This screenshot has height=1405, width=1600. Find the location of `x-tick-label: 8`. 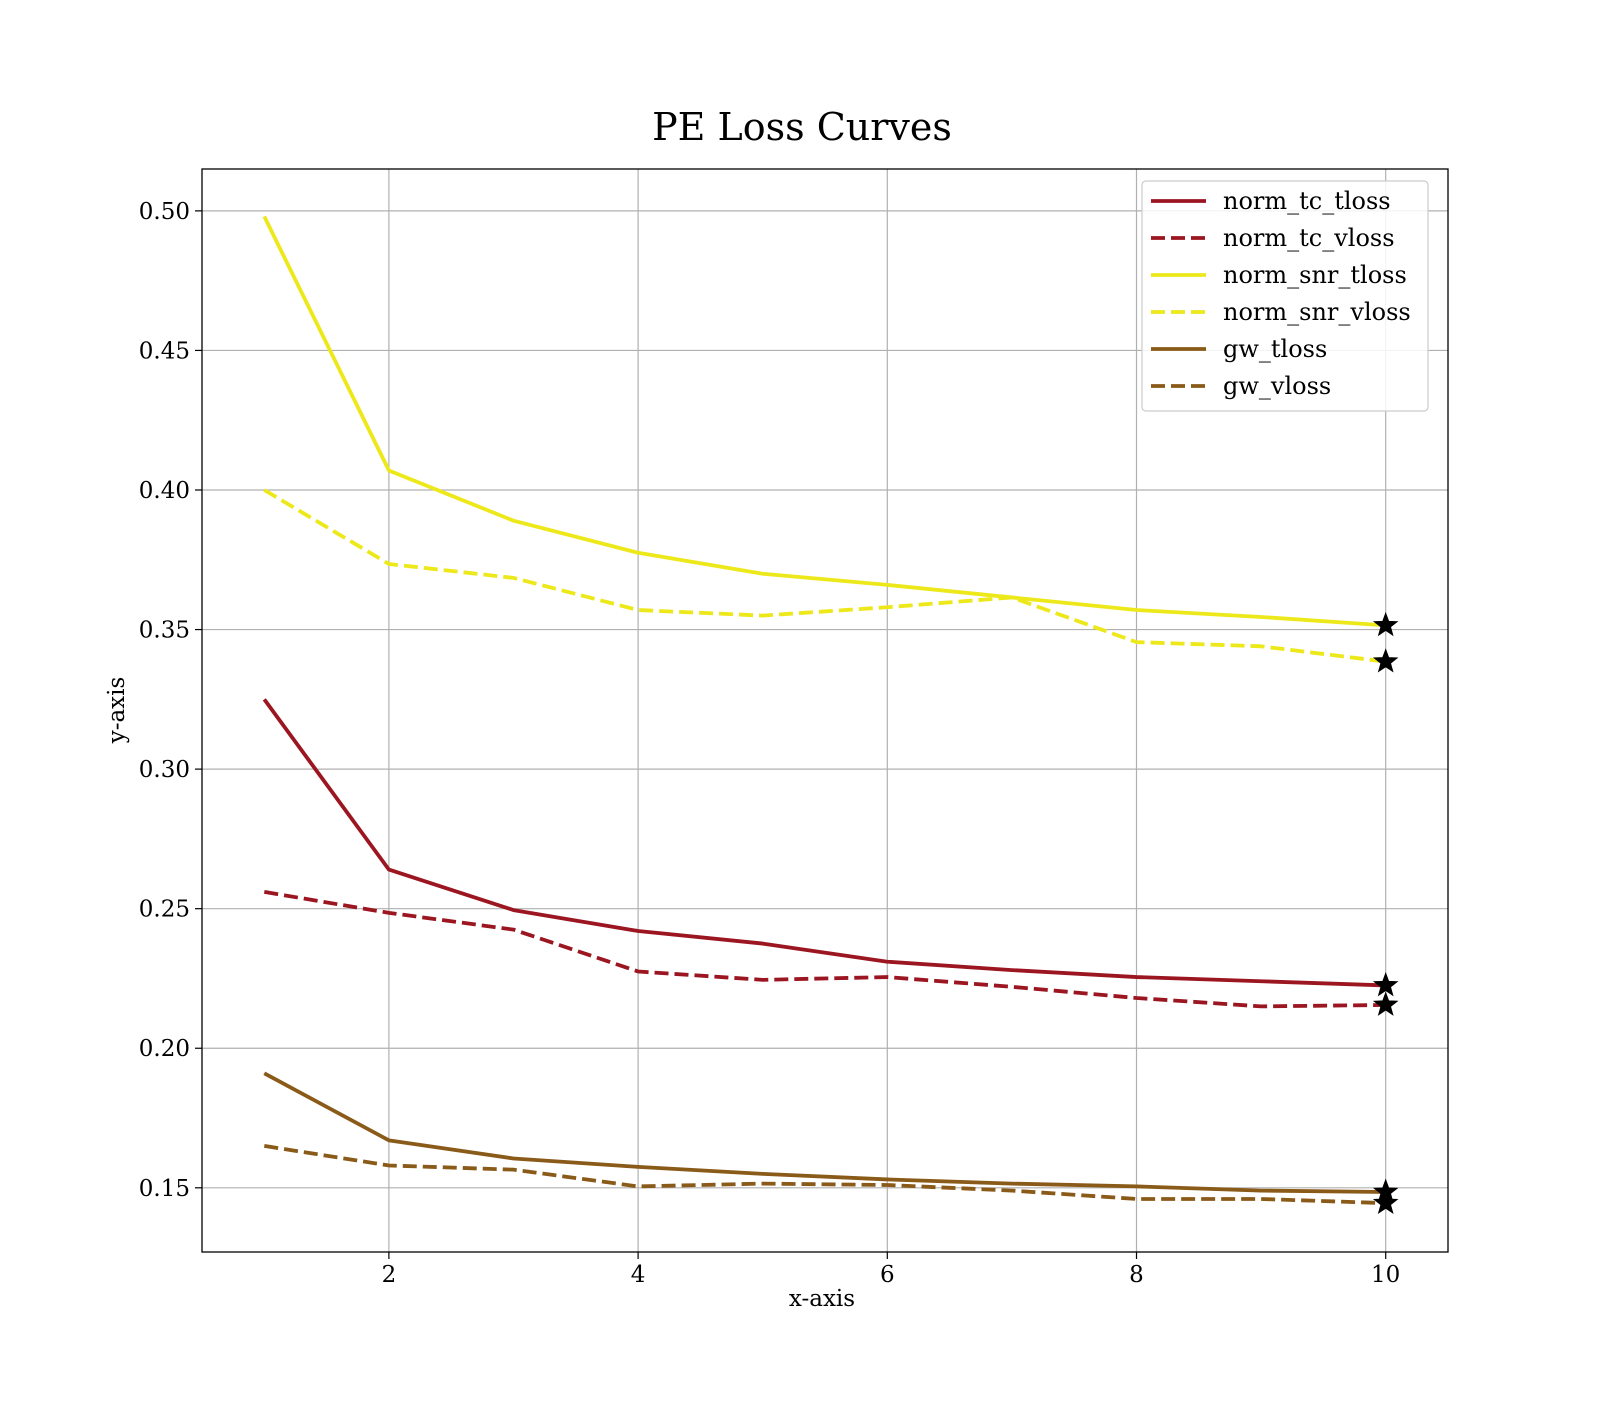

x-tick-label: 8 is located at coordinates (1136, 1275).